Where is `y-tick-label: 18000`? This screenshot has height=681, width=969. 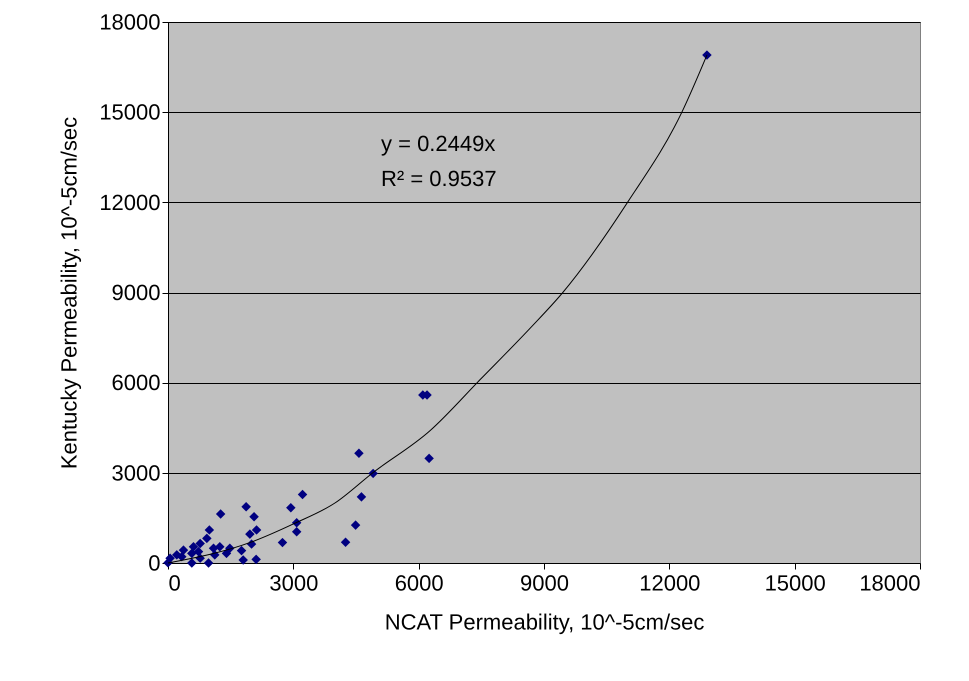
y-tick-label: 18000 is located at coordinates (129, 22).